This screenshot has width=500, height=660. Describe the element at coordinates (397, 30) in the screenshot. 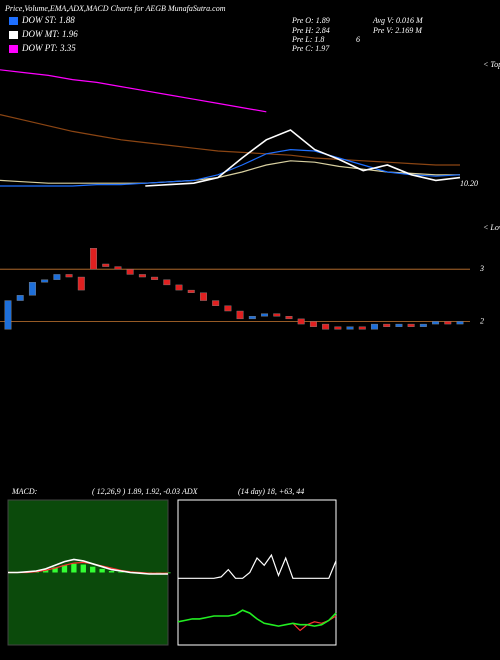

I see `header-stat: Pre V: 2.169 M` at that location.